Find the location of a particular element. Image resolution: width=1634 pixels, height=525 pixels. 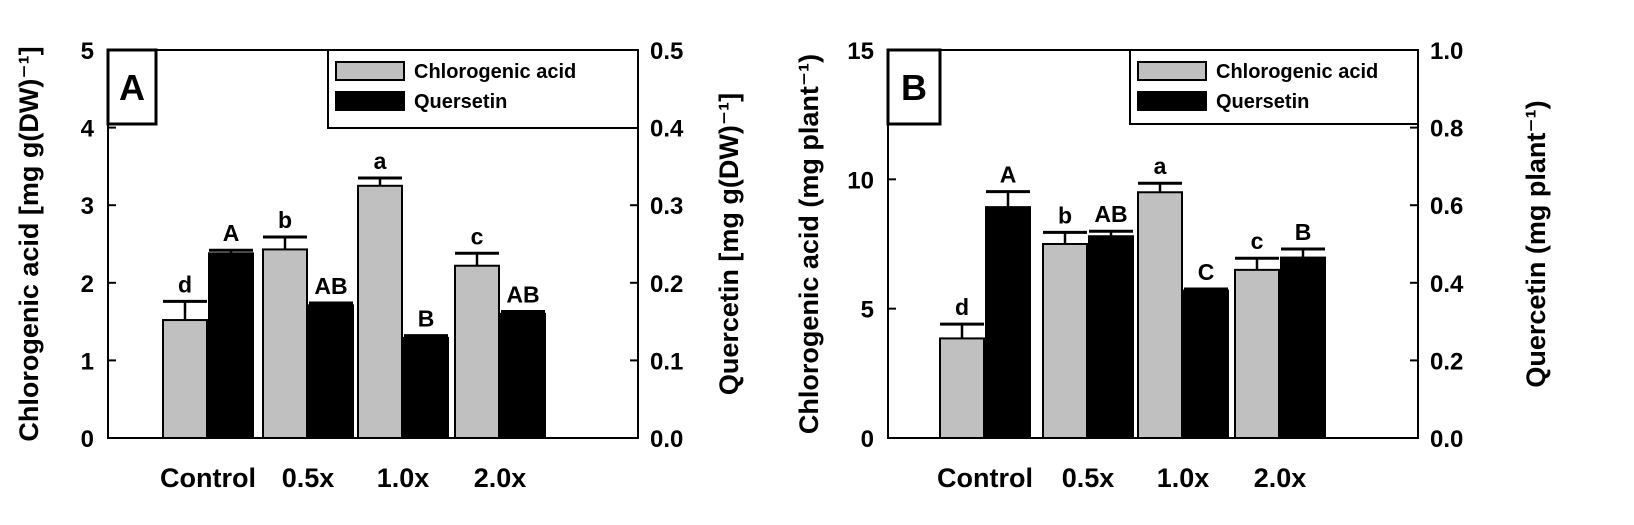

right-tick-label: 0.3 is located at coordinates (666, 206).